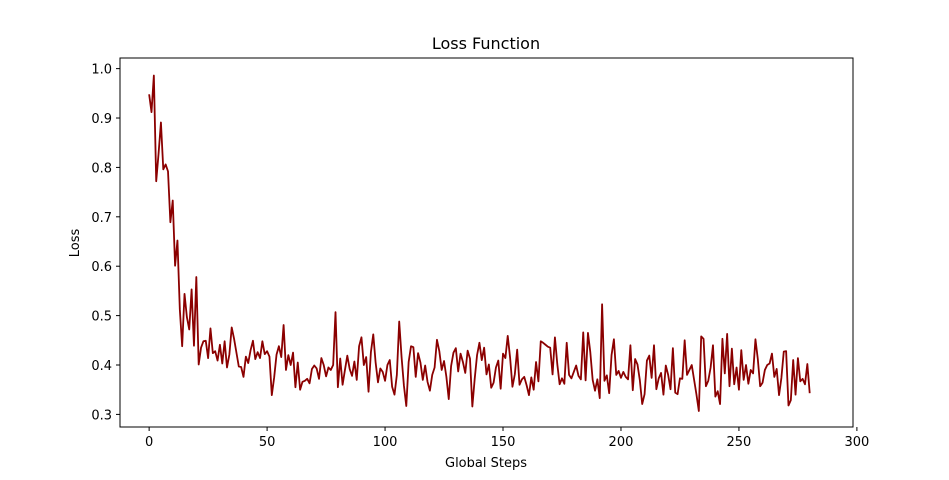 The height and width of the screenshot is (480, 949). Describe the element at coordinates (75, 243) in the screenshot. I see `y-axis-label: Loss` at that location.